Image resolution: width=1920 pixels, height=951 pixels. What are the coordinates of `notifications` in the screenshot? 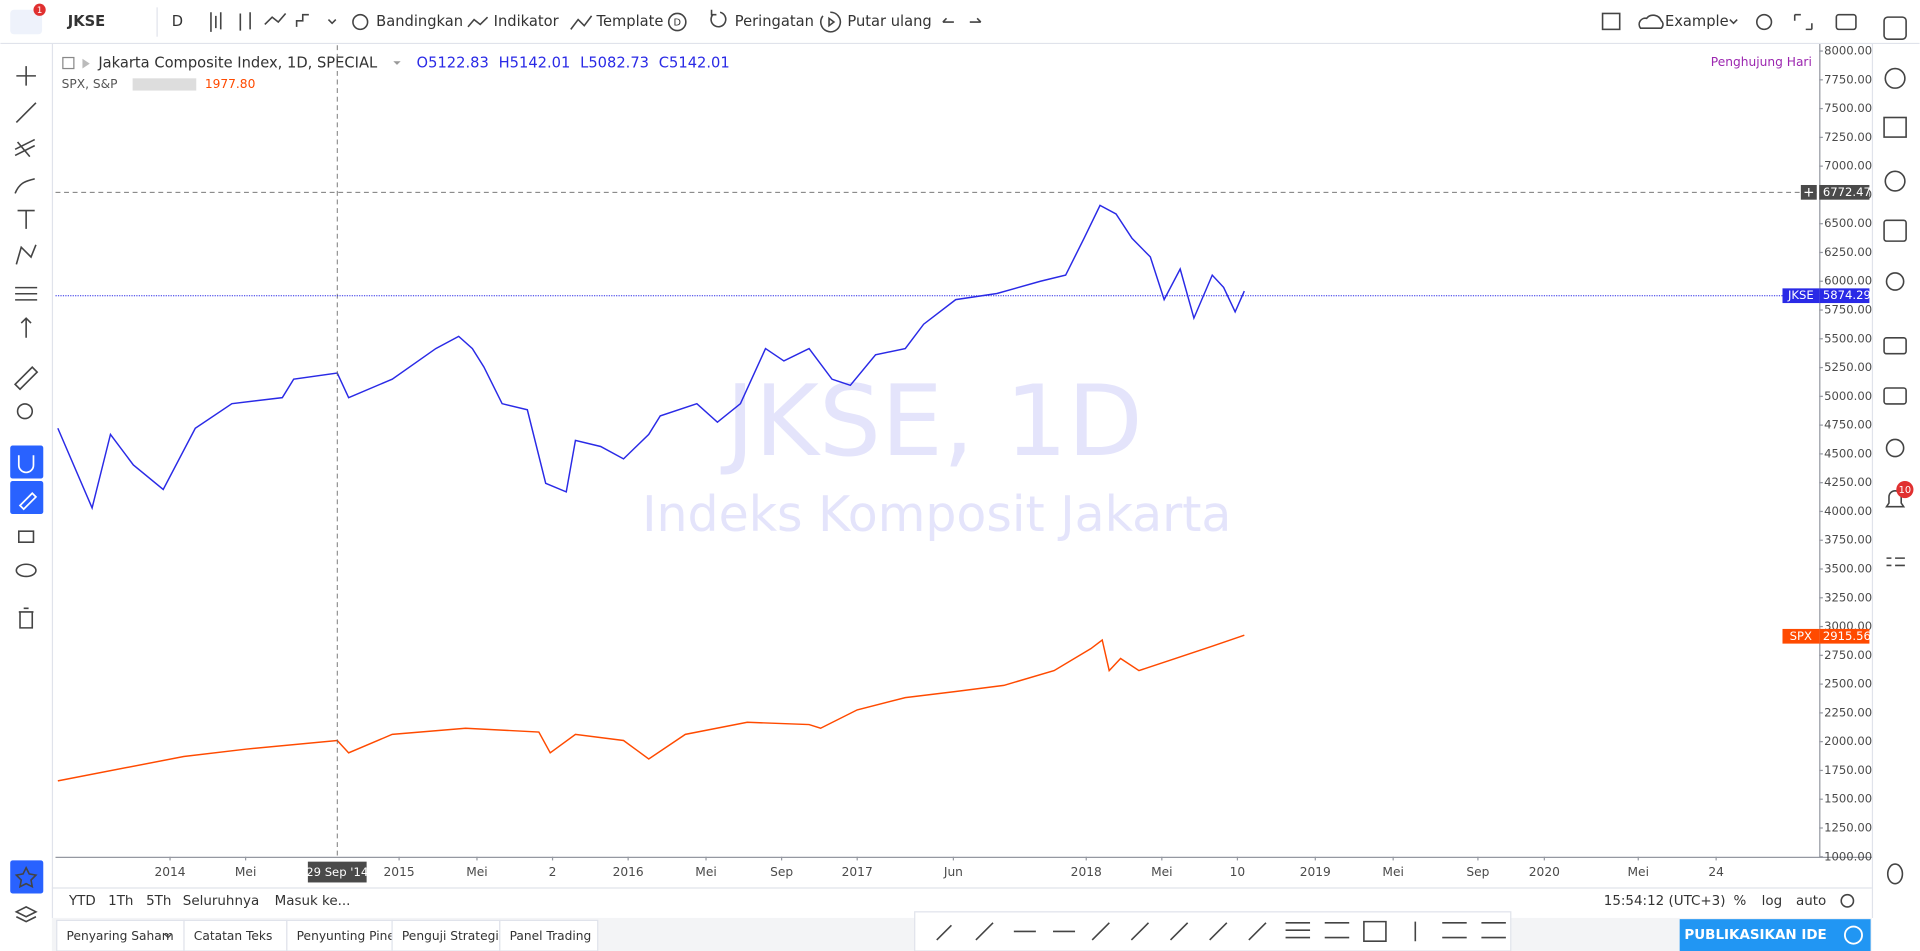 It's located at (1895, 499).